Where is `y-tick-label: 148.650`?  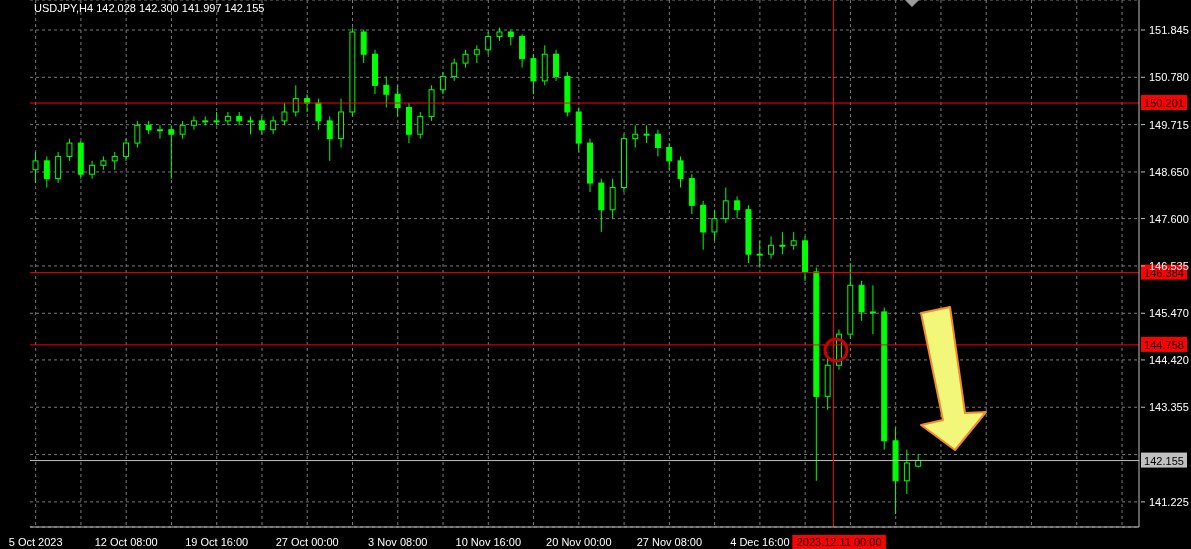 y-tick-label: 148.650 is located at coordinates (1169, 171).